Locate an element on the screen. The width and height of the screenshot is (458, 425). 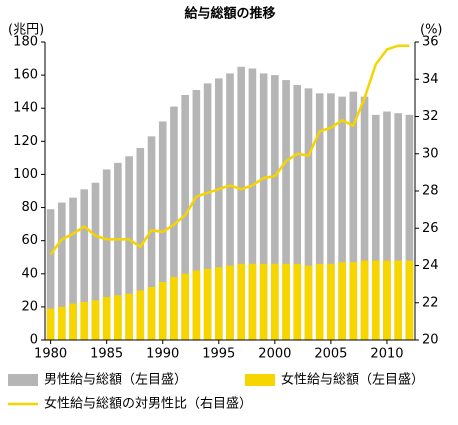
x-tick-label: 1995 is located at coordinates (218, 354).